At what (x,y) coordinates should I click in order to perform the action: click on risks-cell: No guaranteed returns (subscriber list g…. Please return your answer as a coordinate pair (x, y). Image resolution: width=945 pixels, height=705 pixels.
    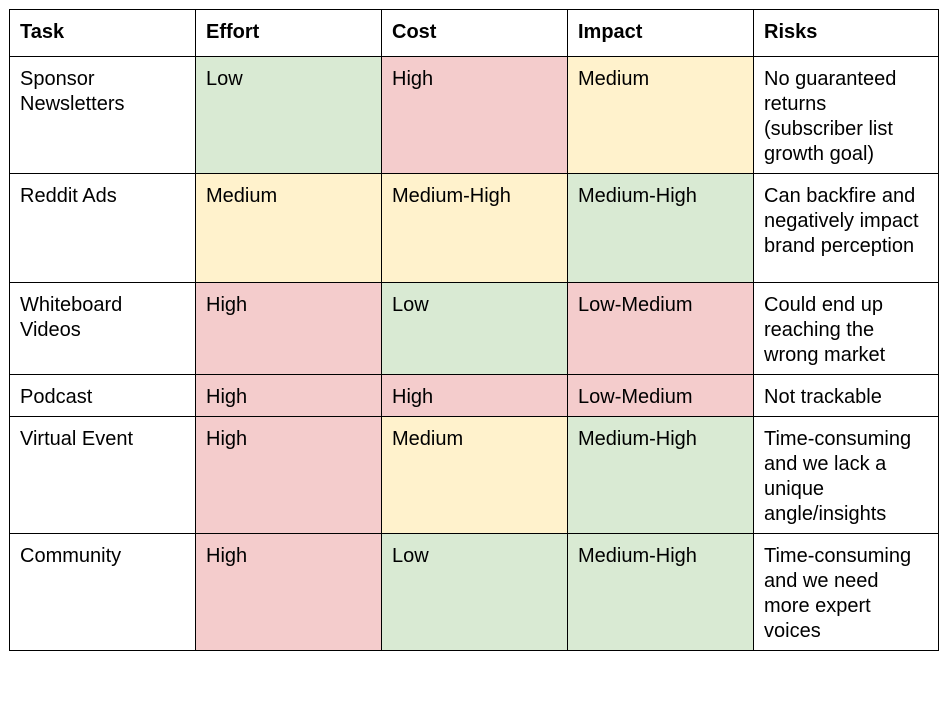
    Looking at the image, I should click on (846, 115).